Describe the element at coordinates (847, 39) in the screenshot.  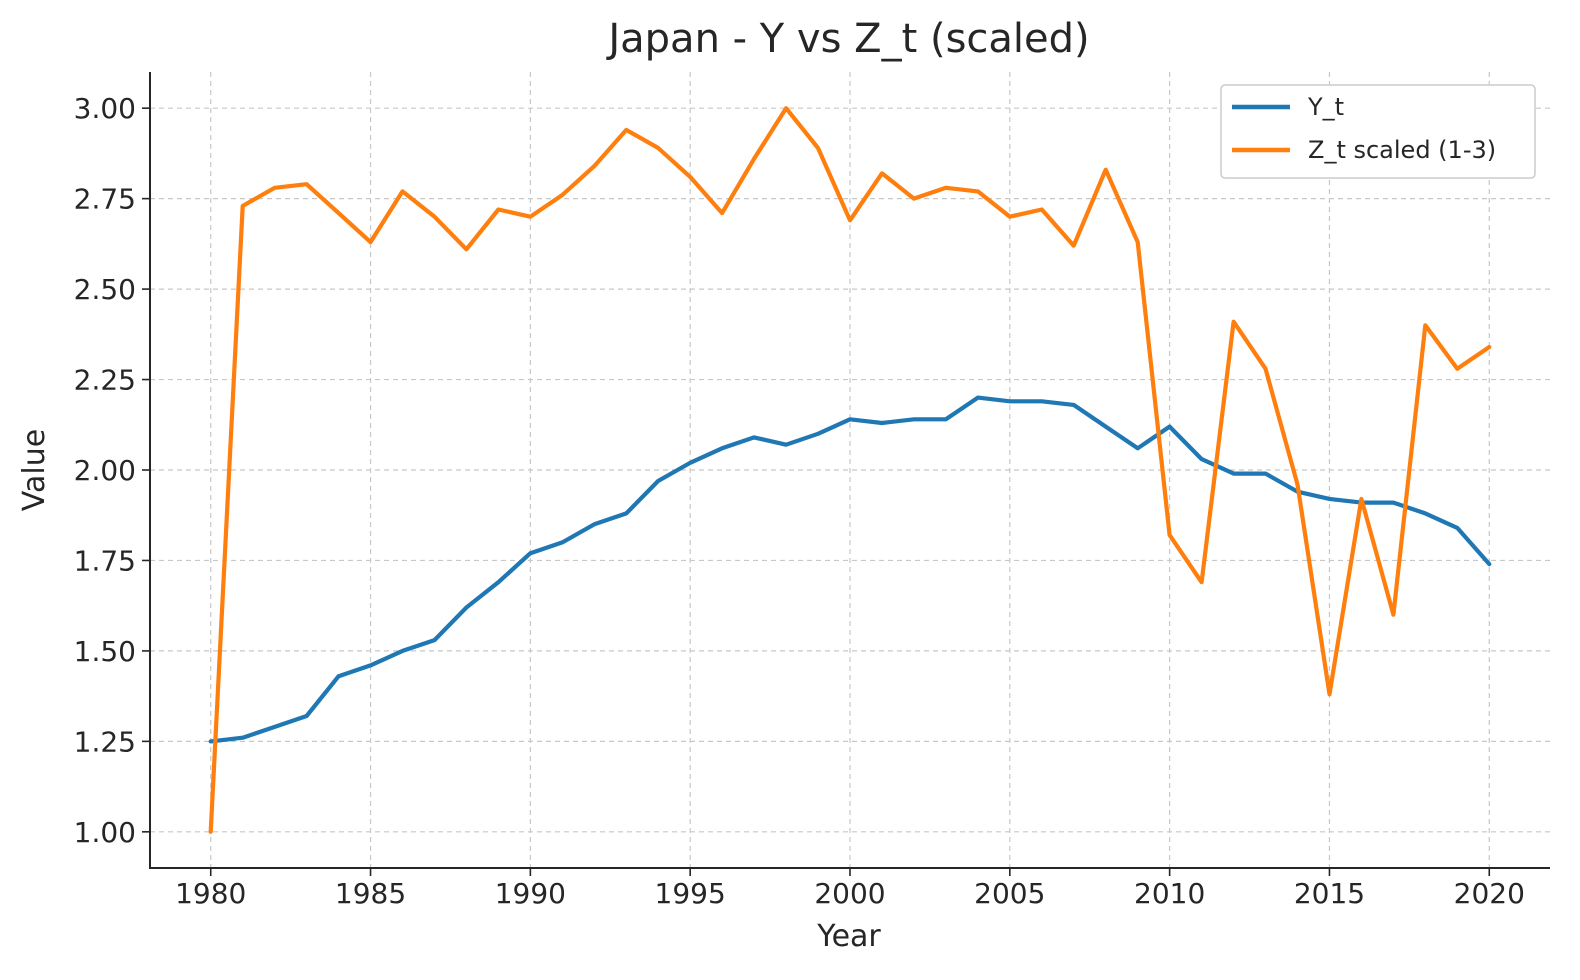
I see `chart-title: Japan - Y vs Z_t (scaled)` at that location.